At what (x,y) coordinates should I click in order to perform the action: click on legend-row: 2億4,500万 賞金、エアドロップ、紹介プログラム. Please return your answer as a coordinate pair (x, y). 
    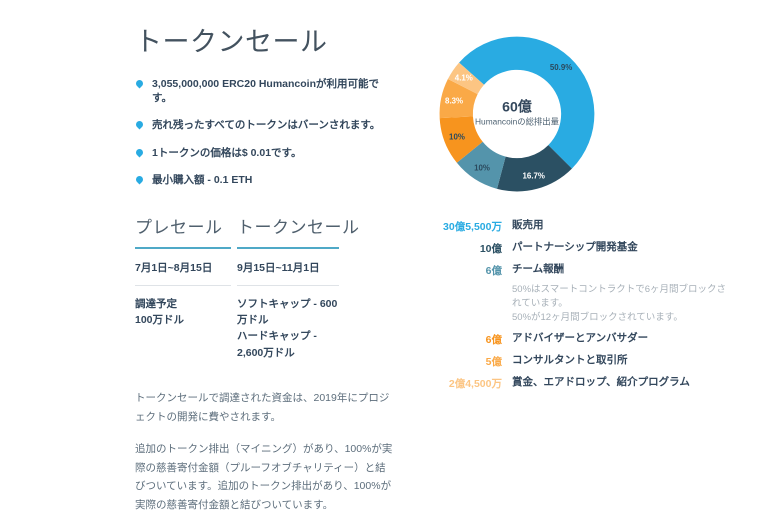
    Looking at the image, I should click on (595, 383).